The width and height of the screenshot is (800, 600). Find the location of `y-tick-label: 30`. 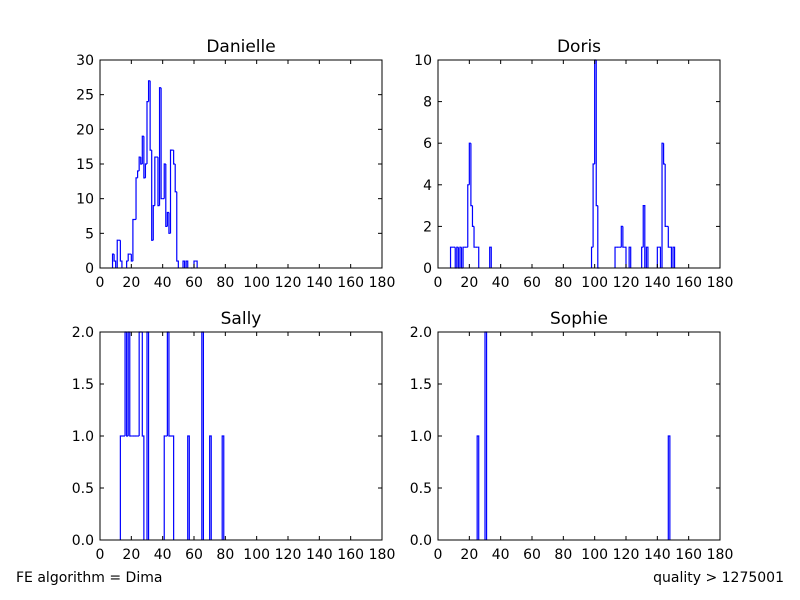

y-tick-label: 30 is located at coordinates (85, 61).